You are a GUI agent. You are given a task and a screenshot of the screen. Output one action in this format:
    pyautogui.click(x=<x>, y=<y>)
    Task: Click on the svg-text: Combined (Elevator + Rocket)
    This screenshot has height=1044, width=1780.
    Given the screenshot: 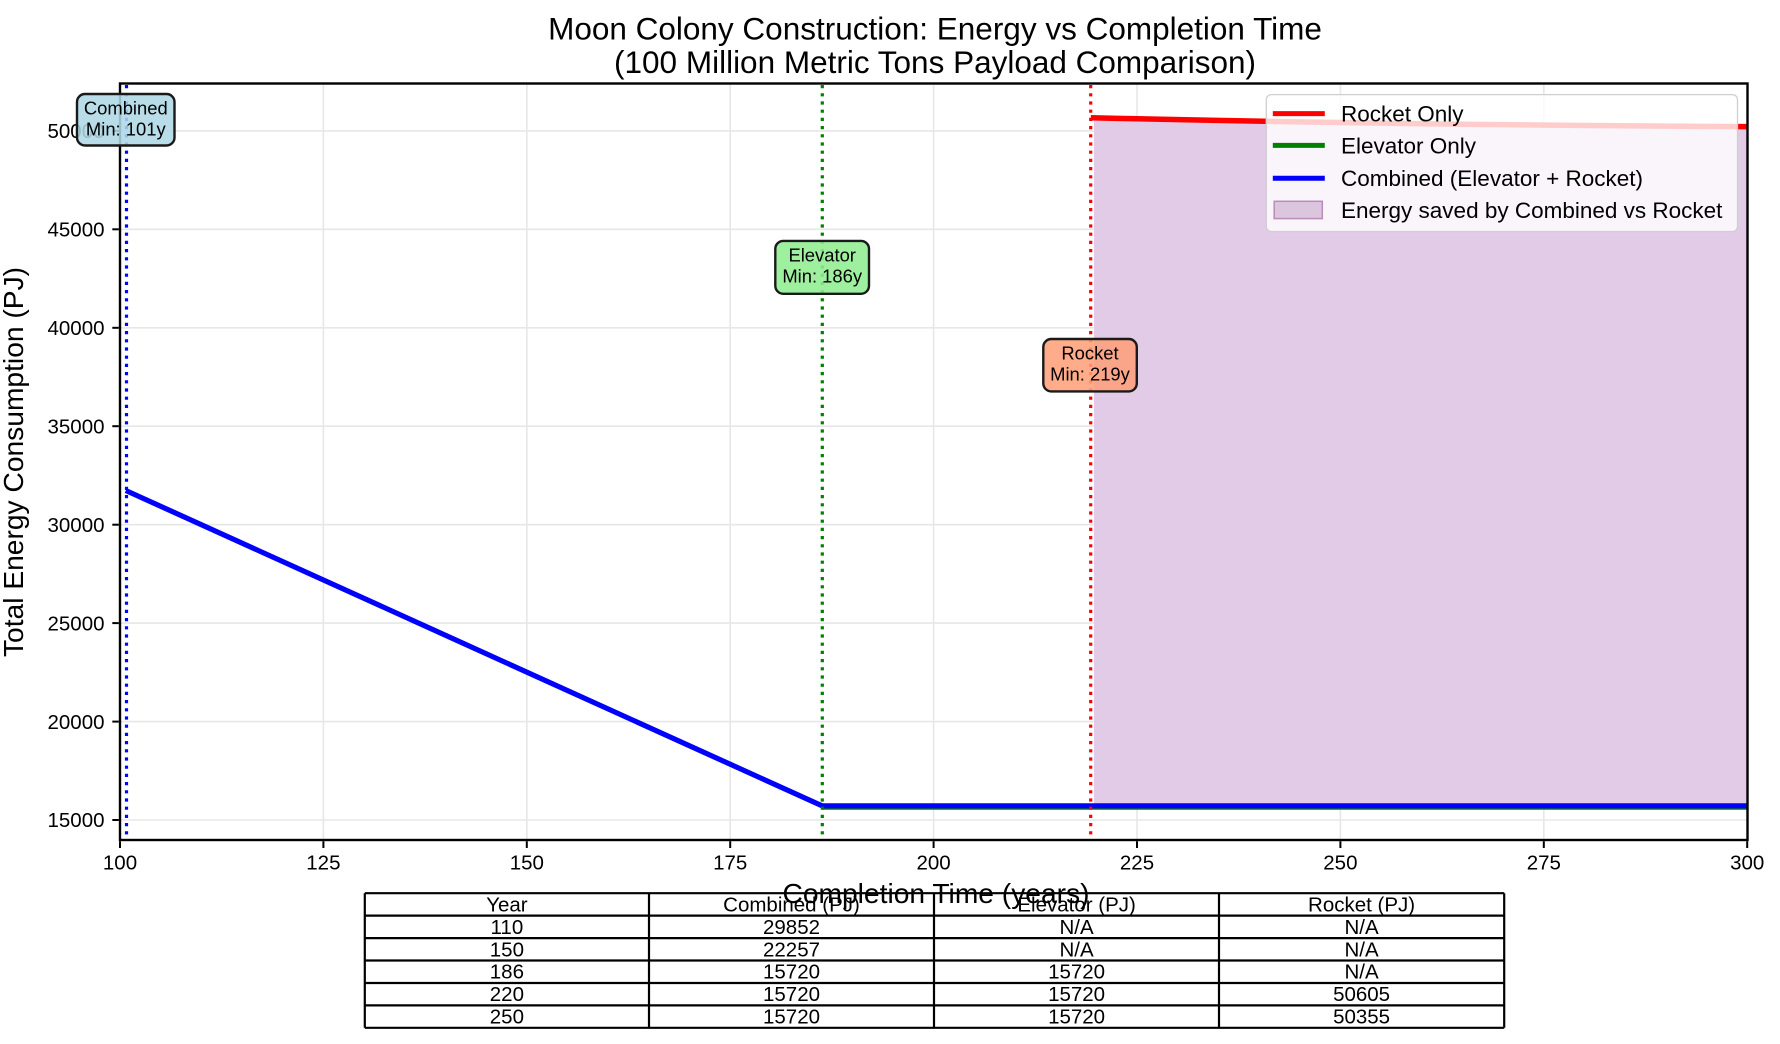 What is the action you would take?
    pyautogui.click(x=1492, y=178)
    